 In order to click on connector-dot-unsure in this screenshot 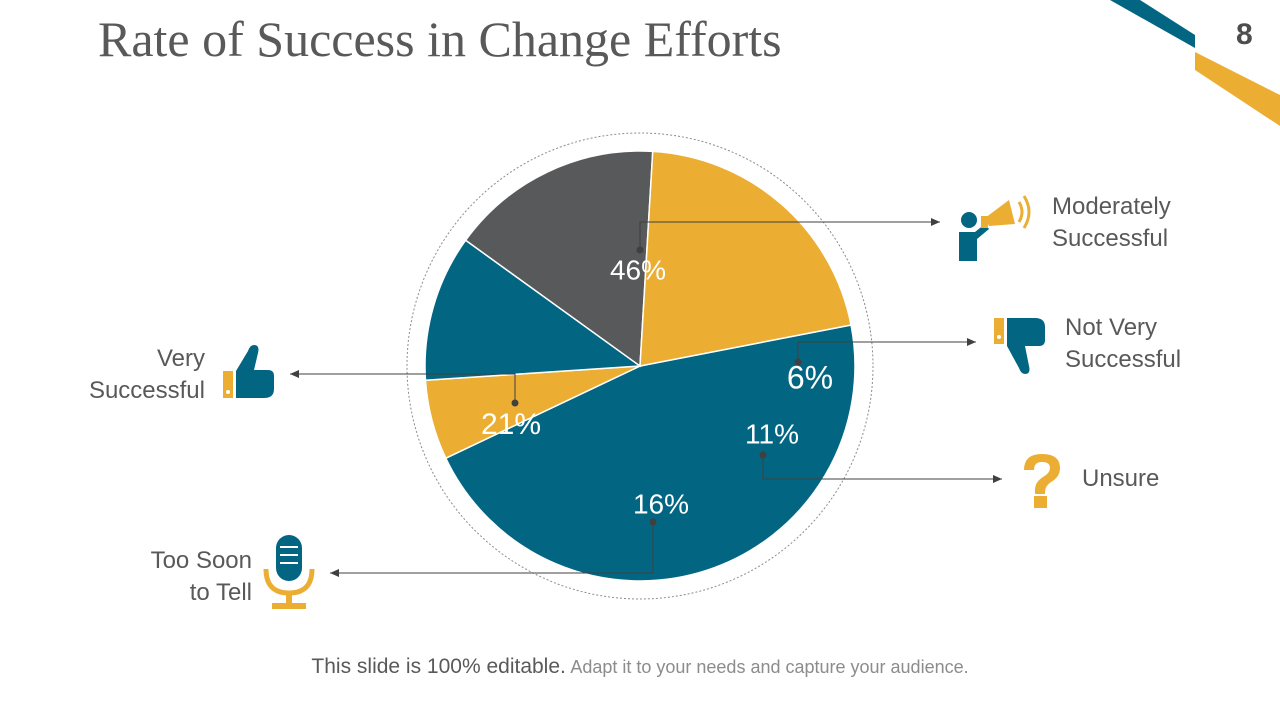, I will do `click(763, 455)`.